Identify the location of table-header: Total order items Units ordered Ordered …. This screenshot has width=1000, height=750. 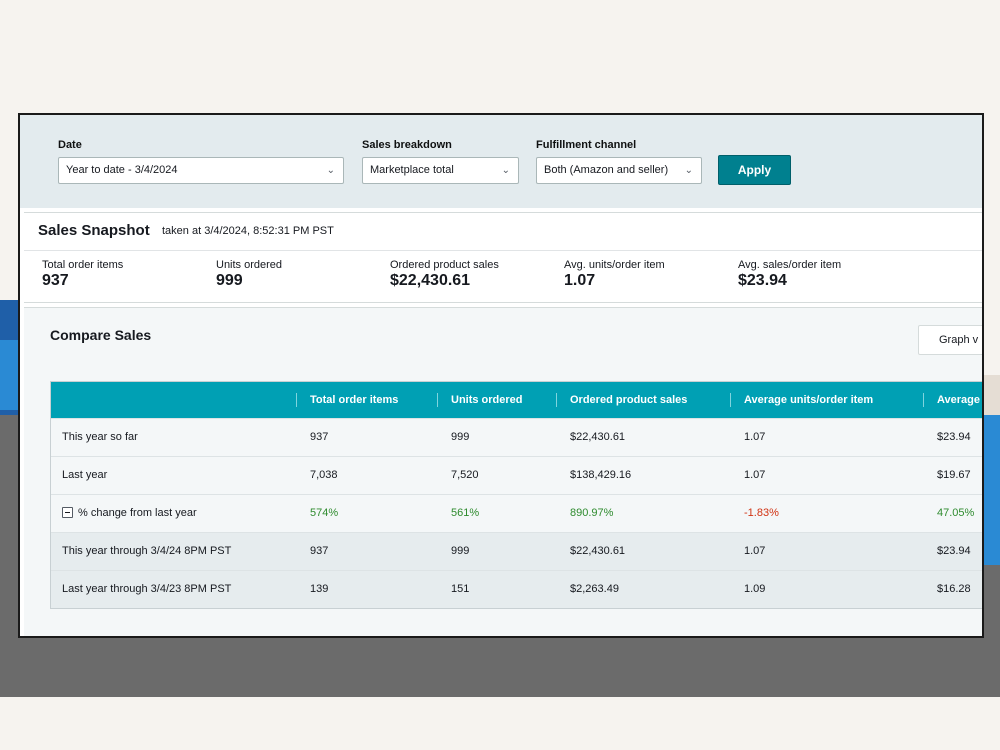
(516, 400).